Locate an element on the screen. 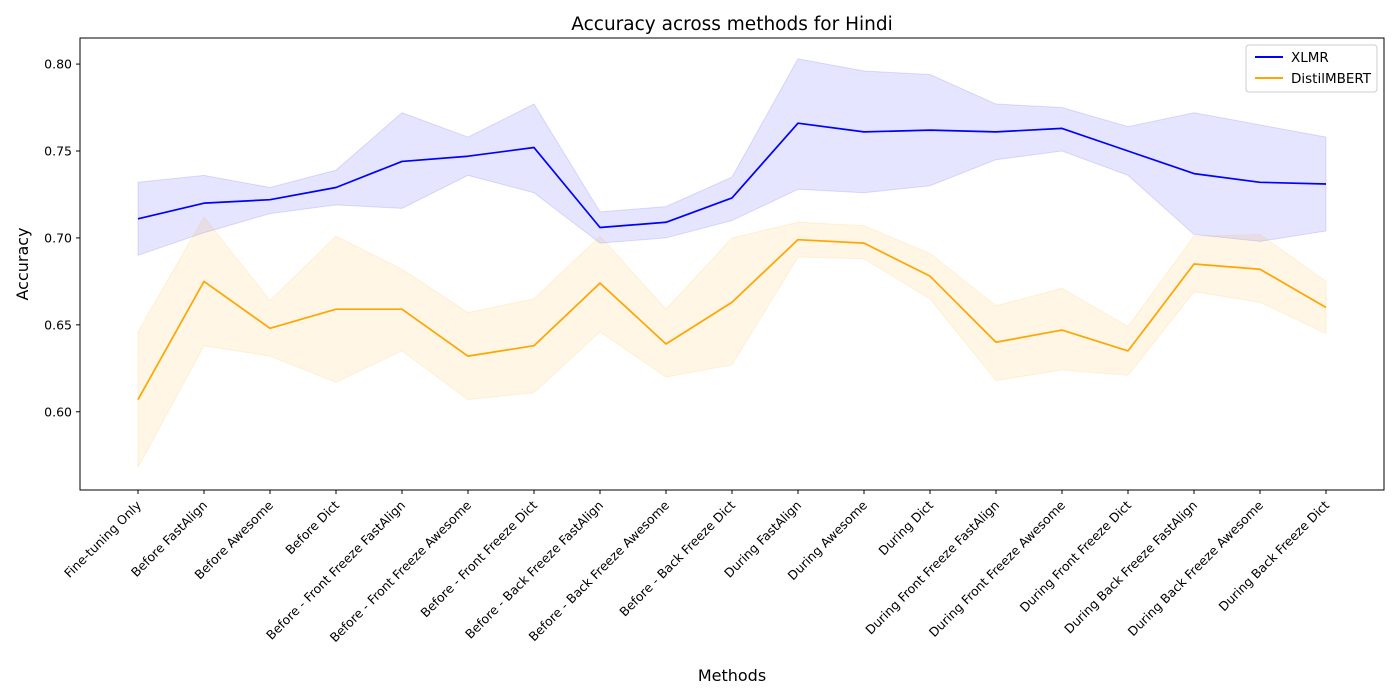 Image resolution: width=1400 pixels, height=700 pixels. y-tick-label: 0.60 is located at coordinates (58, 411).